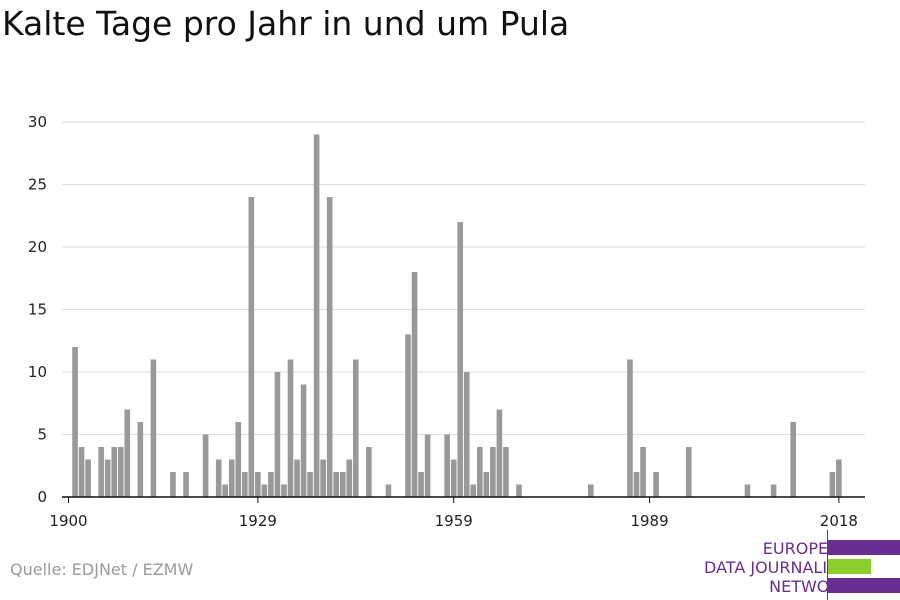 This screenshot has width=900, height=600. Describe the element at coordinates (839, 521) in the screenshot. I see `x-tick-label: 2018` at that location.